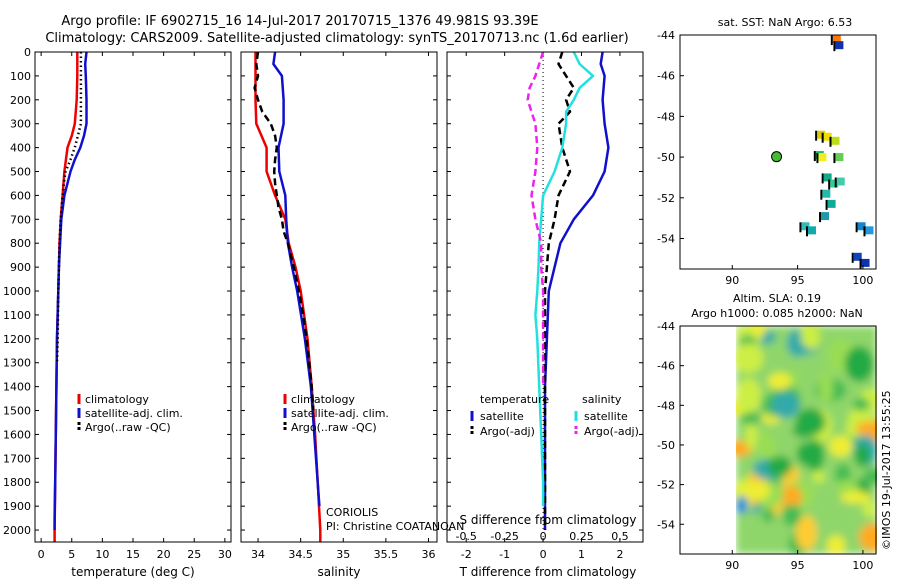  I want to click on x-tick-label: 36, so click(428, 554).